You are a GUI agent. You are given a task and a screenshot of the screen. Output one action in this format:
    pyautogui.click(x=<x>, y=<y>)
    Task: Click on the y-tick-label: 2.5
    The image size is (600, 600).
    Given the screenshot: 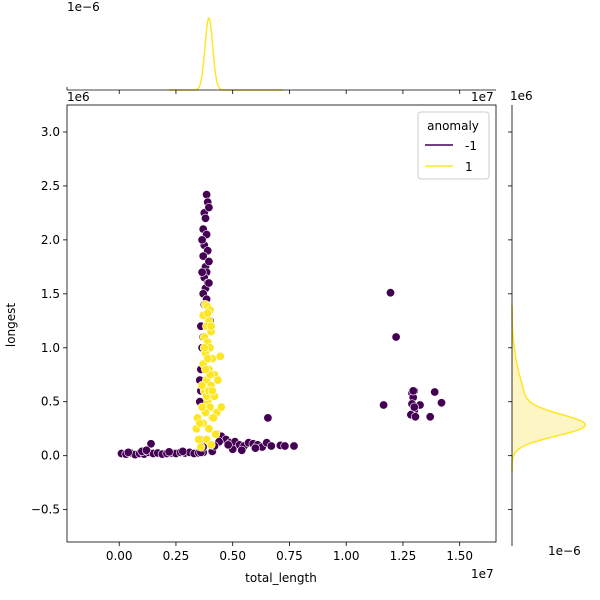 What is the action you would take?
    pyautogui.click(x=50, y=186)
    